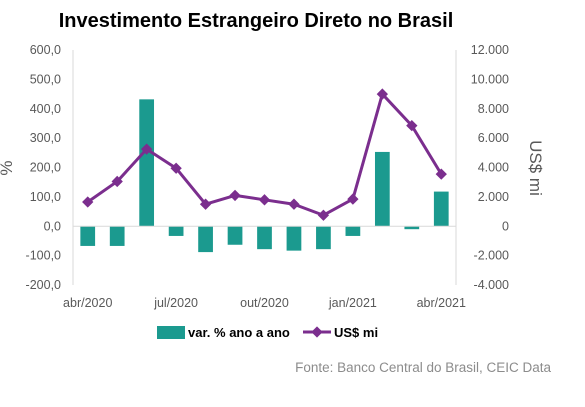  Describe the element at coordinates (45, 79) in the screenshot. I see `left-tick-label: 500,0` at that location.